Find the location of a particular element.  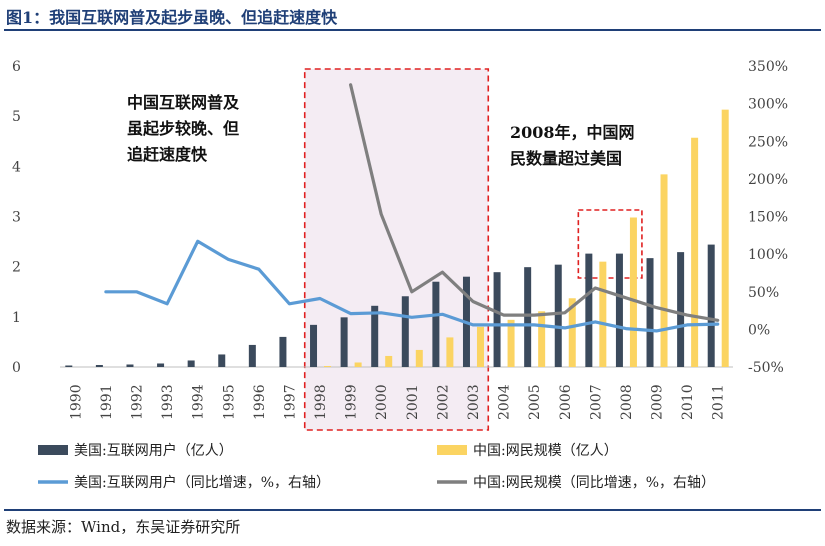

y-right-tick-label: 100% is located at coordinates (768, 255).